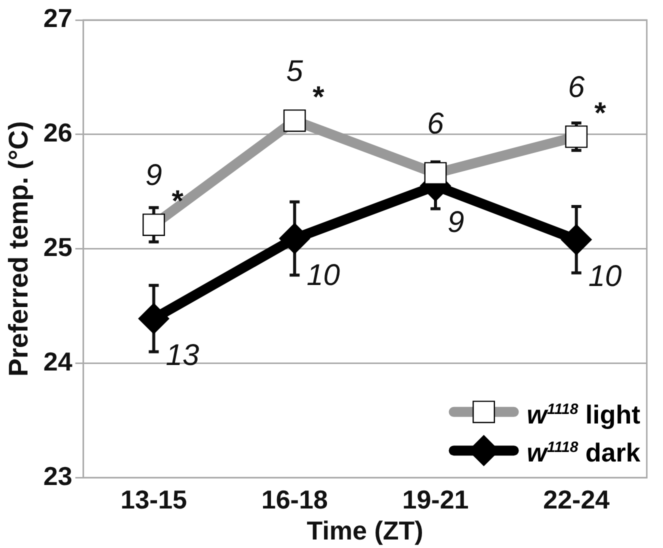  I want to click on y-tick-label: 27, so click(57, 18).